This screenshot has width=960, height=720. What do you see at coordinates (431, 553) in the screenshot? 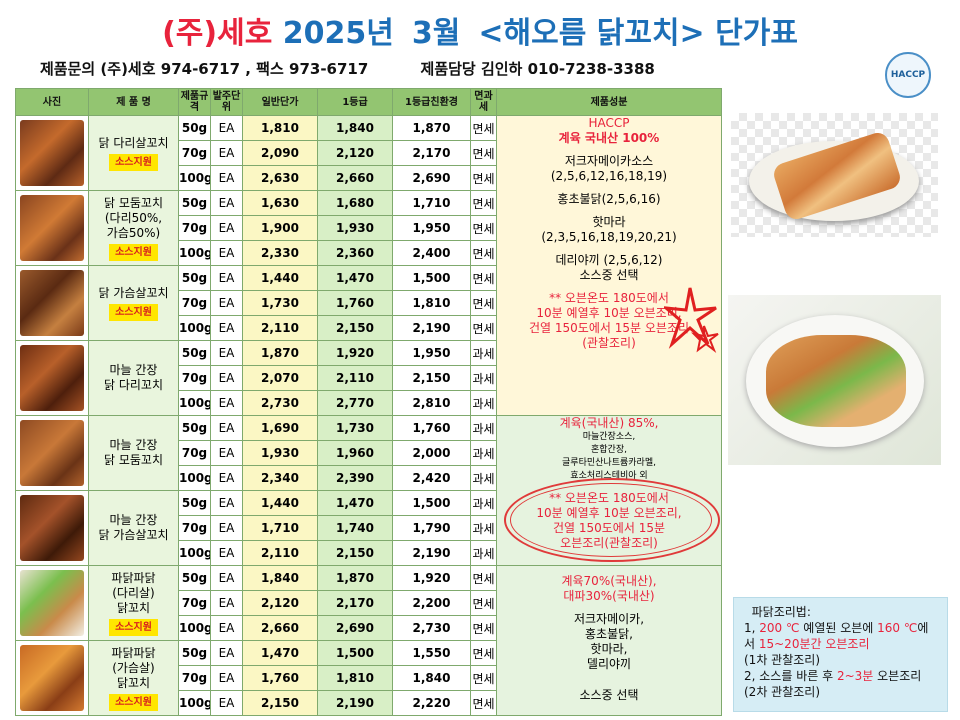
I see `grade1-eco-price-cell: 2,190` at bounding box center [431, 553].